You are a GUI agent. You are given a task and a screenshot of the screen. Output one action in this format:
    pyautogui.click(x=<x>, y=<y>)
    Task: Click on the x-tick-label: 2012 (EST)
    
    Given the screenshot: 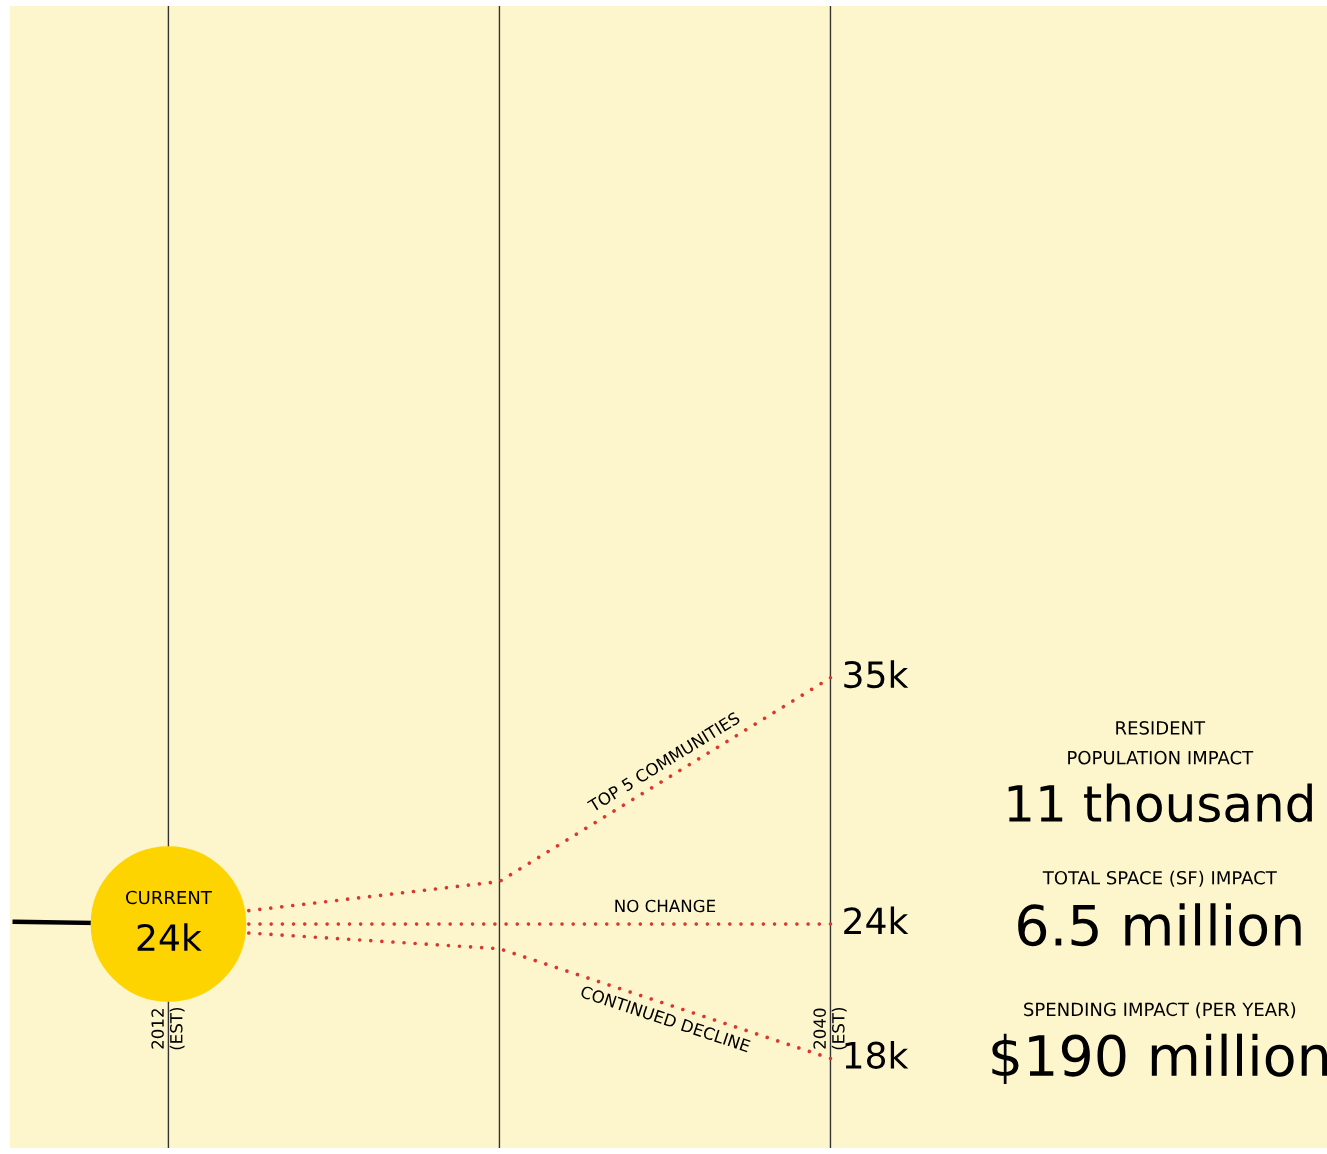 What is the action you would take?
    pyautogui.click(x=168, y=1028)
    